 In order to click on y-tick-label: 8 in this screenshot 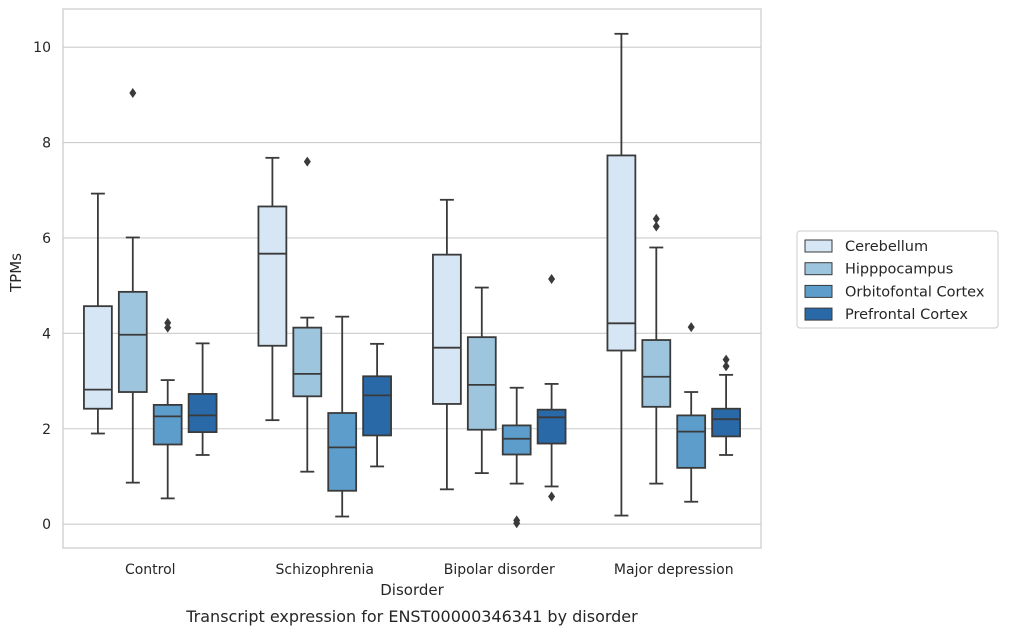, I will do `click(46, 144)`.